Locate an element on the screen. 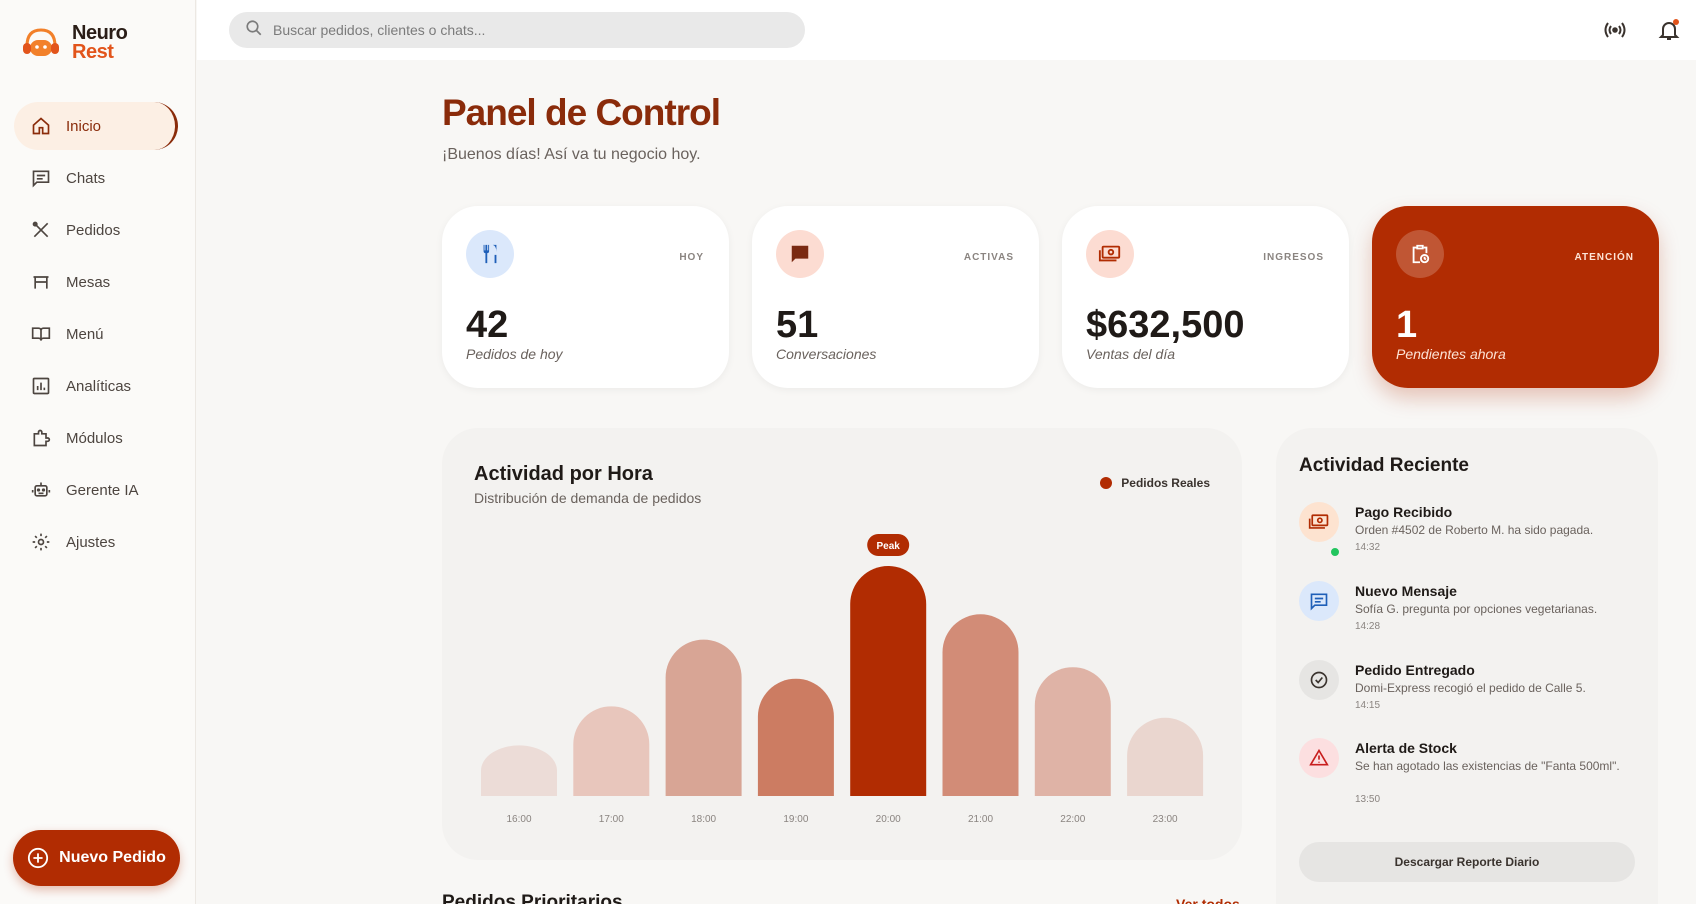 The width and height of the screenshot is (1696, 904). warning-icon is located at coordinates (1319, 758).